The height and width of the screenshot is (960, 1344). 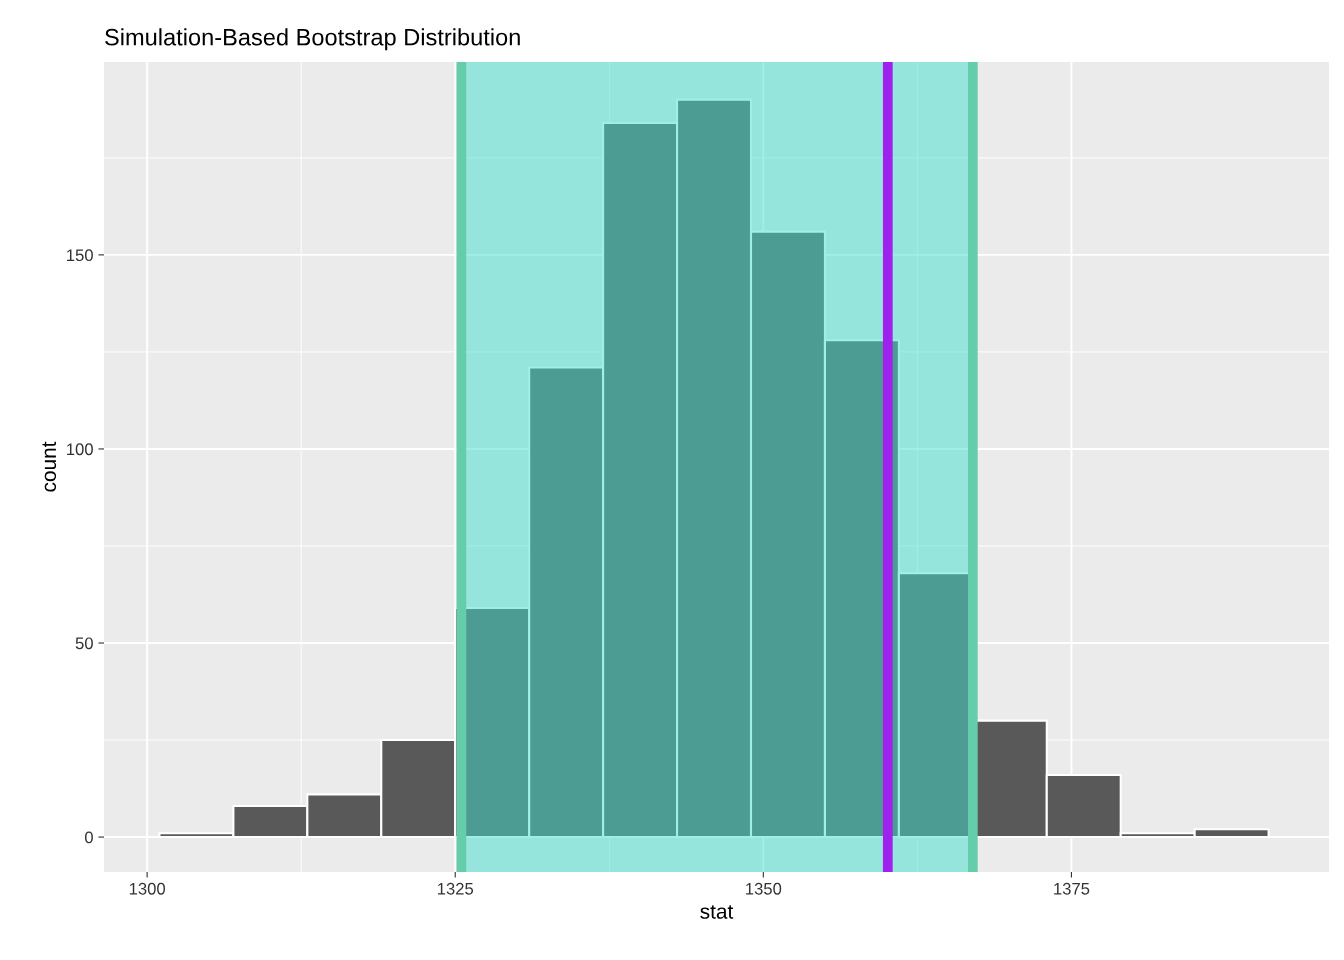 I want to click on x-tick-label: 1350, so click(x=764, y=888).